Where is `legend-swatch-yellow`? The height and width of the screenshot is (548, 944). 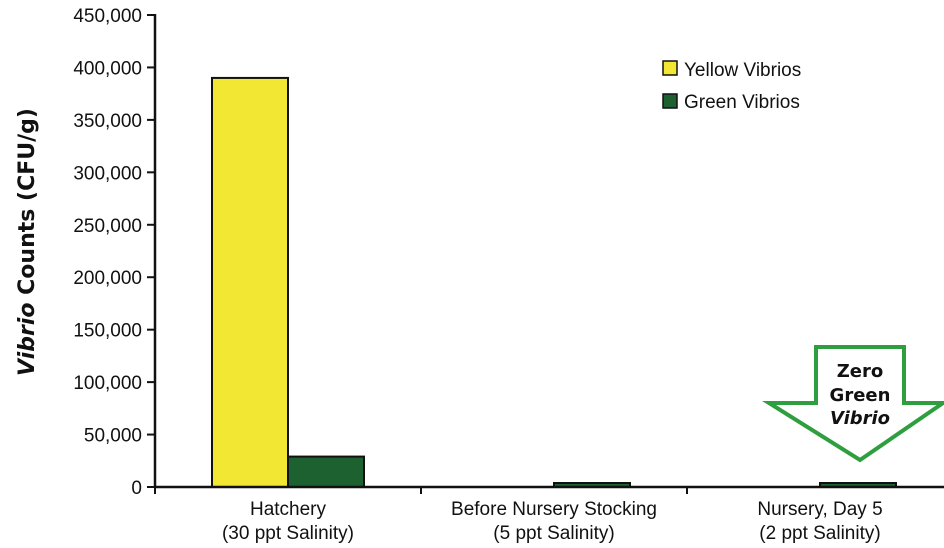
legend-swatch-yellow is located at coordinates (670, 68).